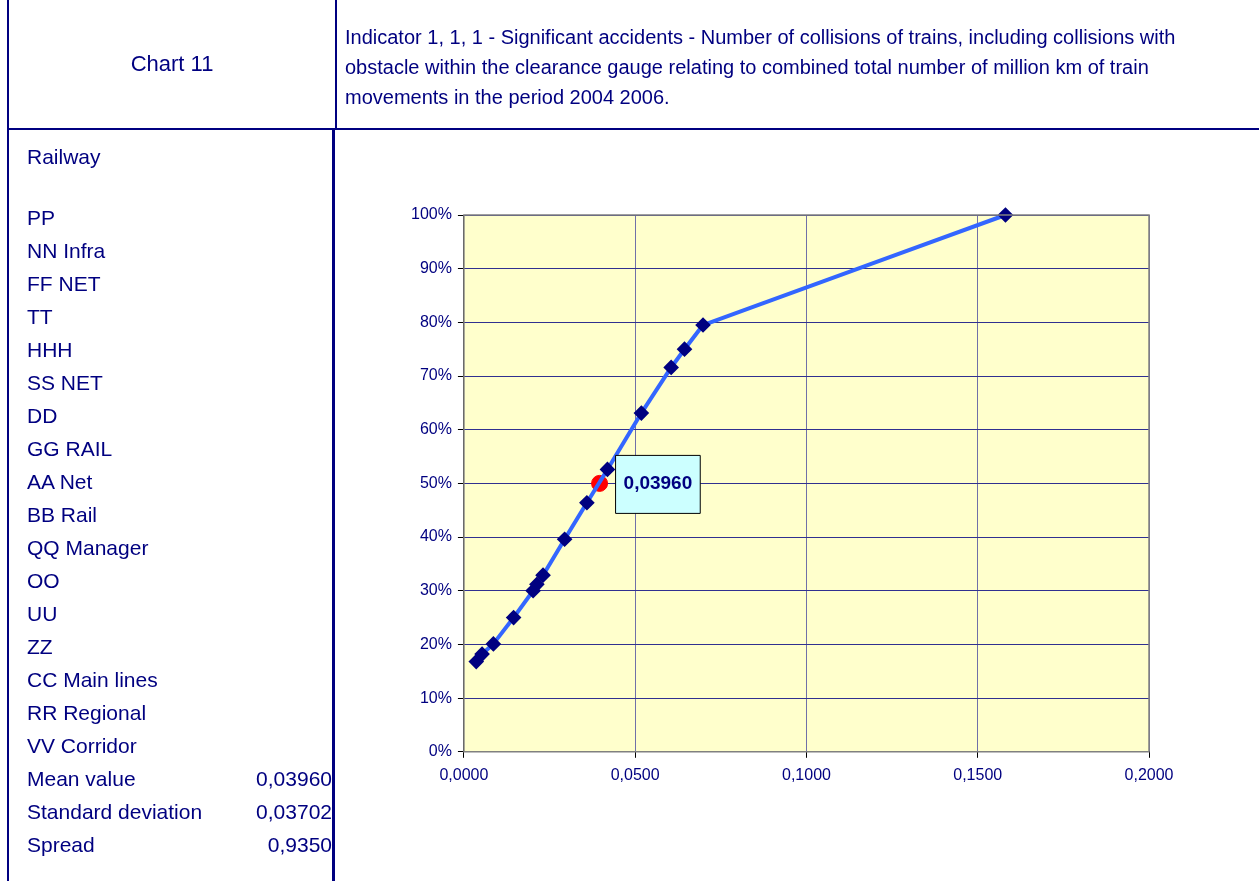 The width and height of the screenshot is (1259, 881). What do you see at coordinates (87, 713) in the screenshot?
I see `text: RR Regional` at bounding box center [87, 713].